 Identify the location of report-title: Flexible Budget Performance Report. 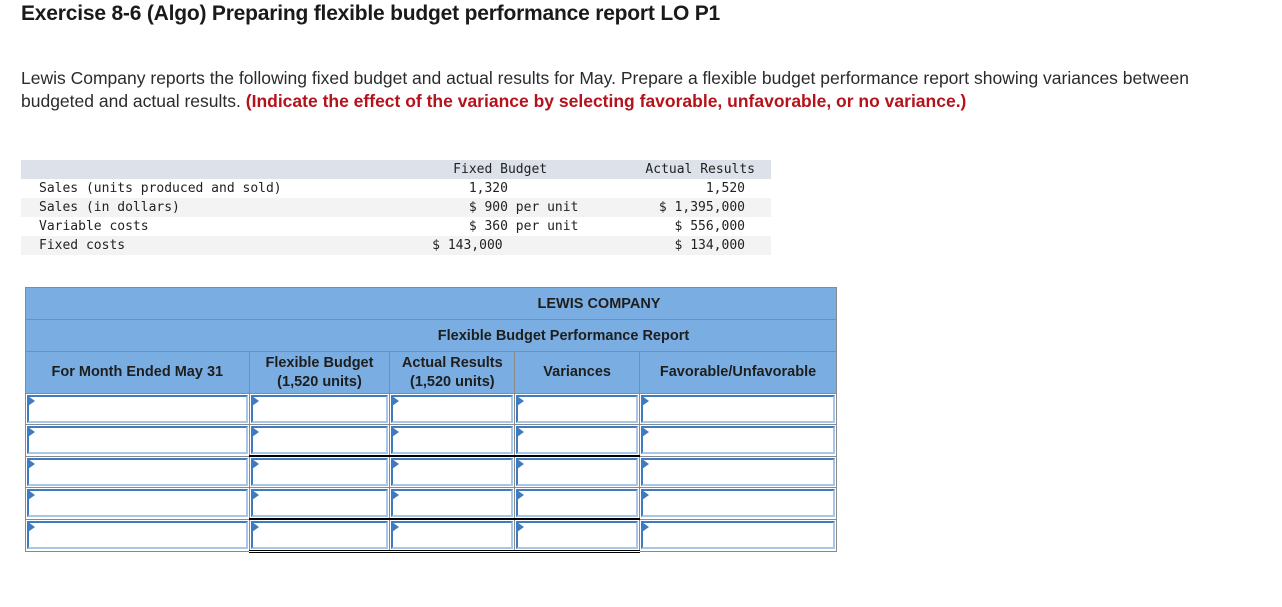
(431, 335).